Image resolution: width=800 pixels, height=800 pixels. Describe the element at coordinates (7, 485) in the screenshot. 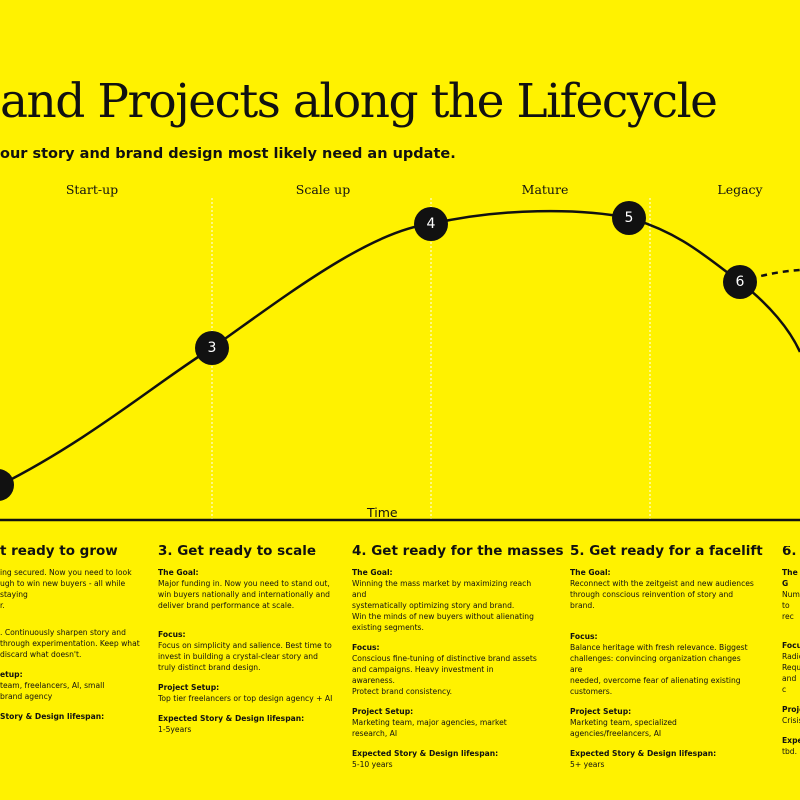

I see `node-2-partial` at that location.